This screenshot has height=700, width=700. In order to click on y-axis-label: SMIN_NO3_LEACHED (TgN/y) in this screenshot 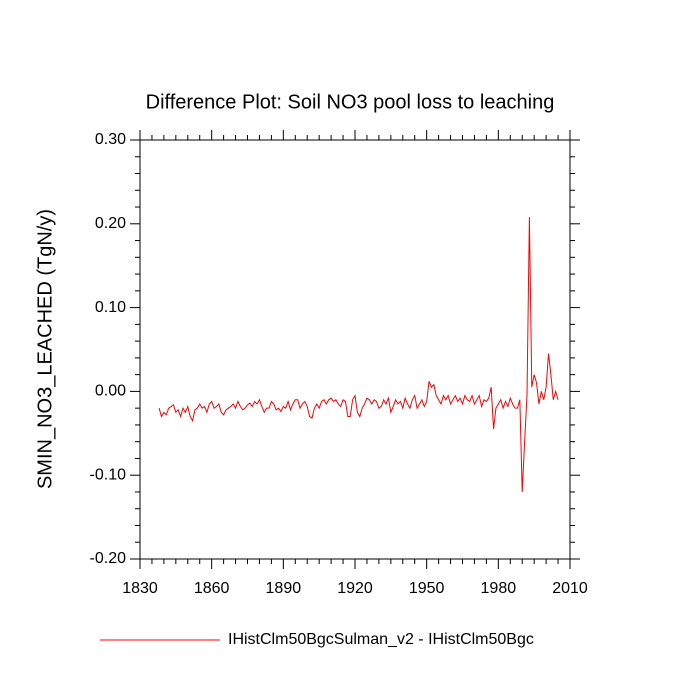, I will do `click(45, 349)`.